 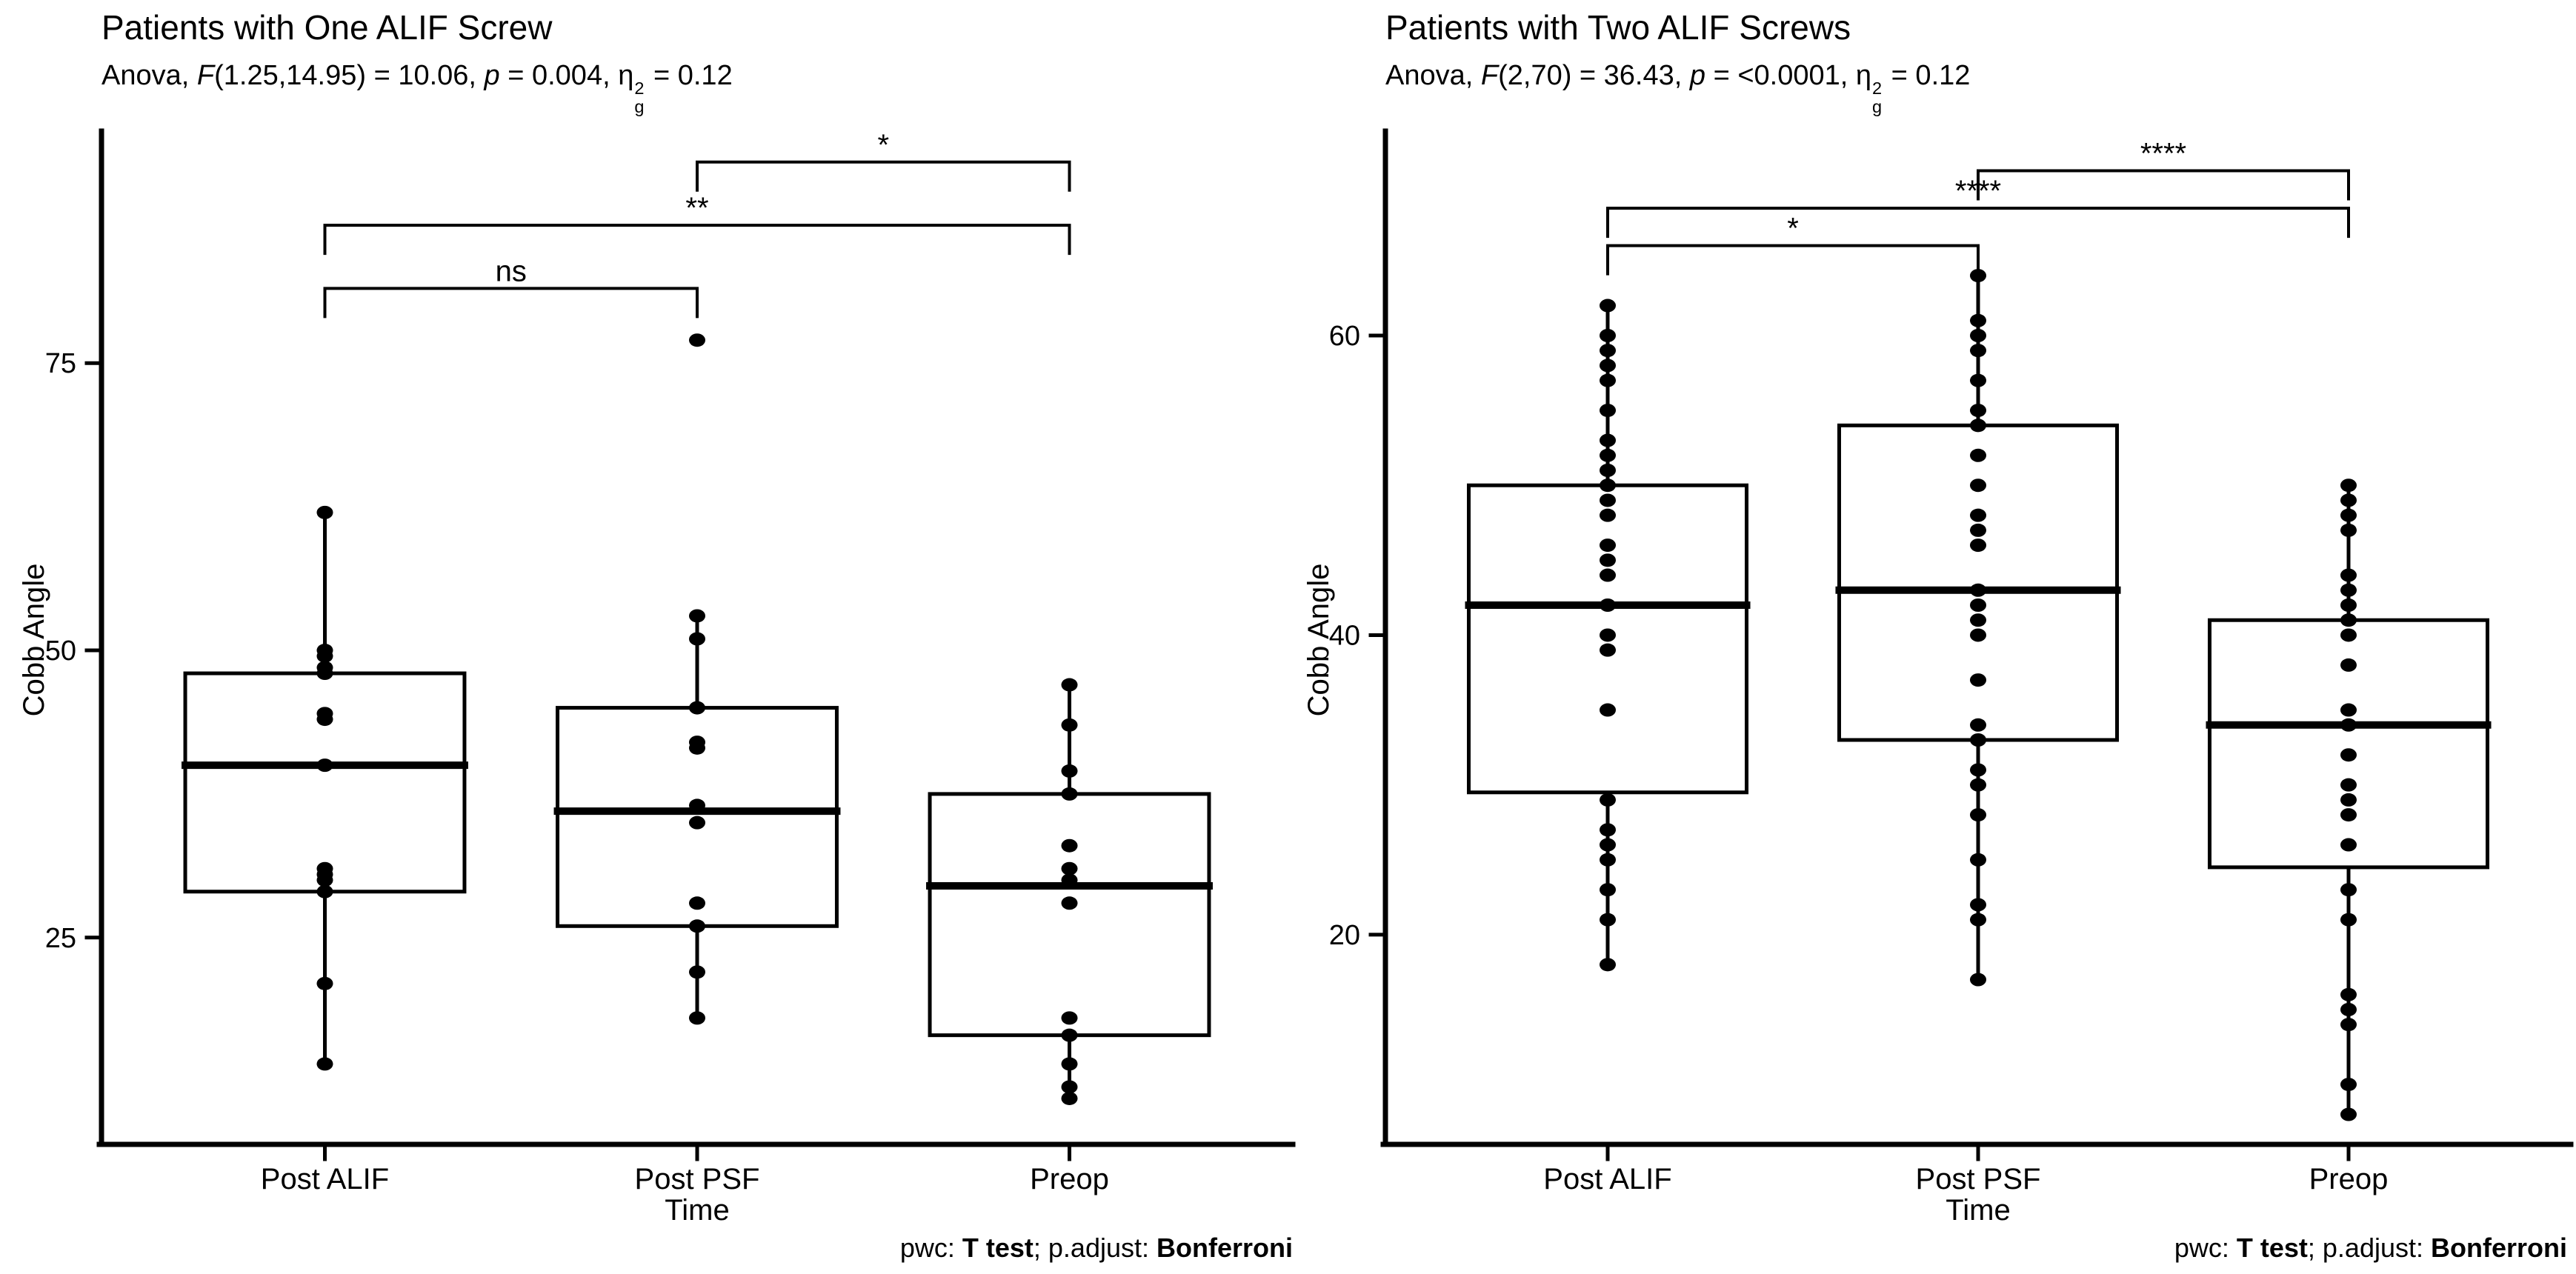 What do you see at coordinates (1978, 1210) in the screenshot?
I see `panel2-x-axis-title: Time` at bounding box center [1978, 1210].